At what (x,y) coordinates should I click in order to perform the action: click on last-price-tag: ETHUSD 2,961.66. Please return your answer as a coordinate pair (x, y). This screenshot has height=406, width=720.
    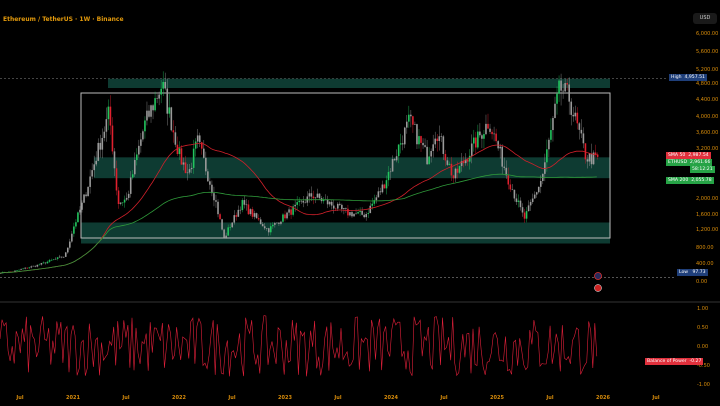
    Looking at the image, I should click on (689, 162).